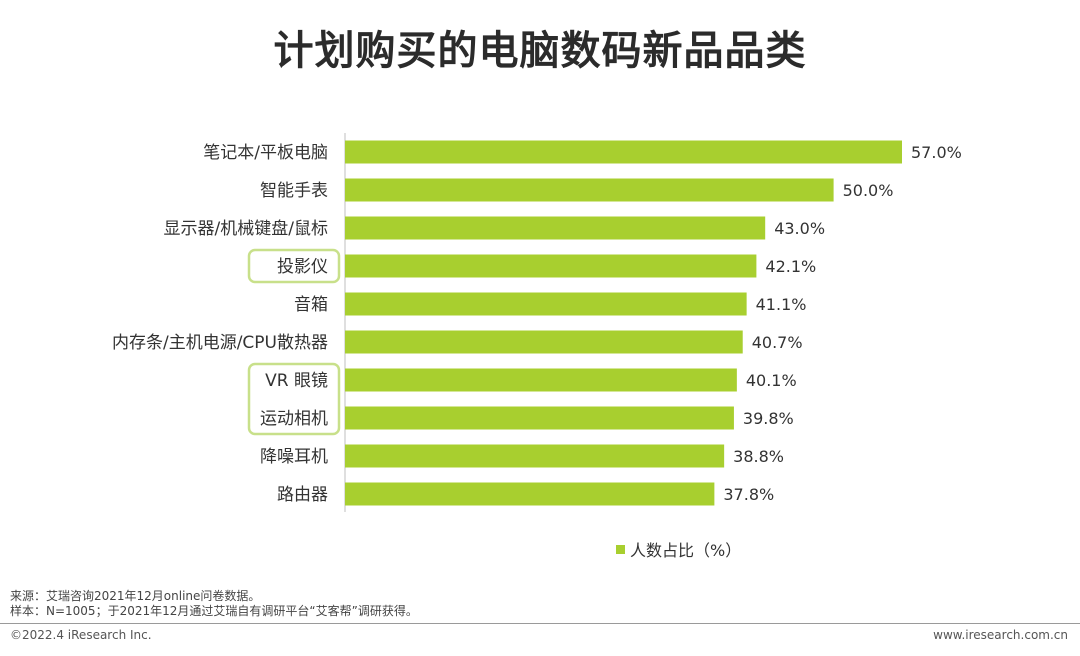 Image resolution: width=1080 pixels, height=656 pixels. Describe the element at coordinates (686, 550) in the screenshot. I see `legend-label: 人数占比（%）` at that location.